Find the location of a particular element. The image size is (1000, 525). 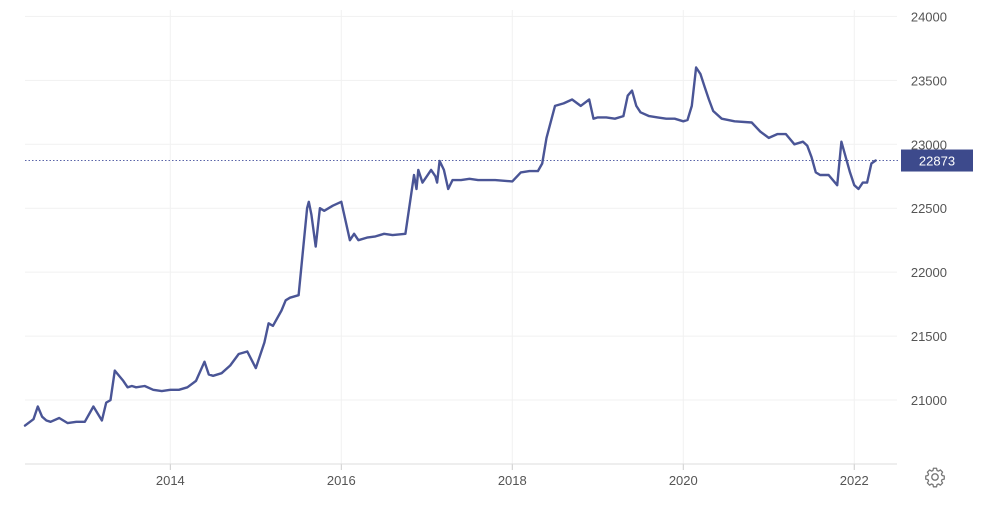

x-tick-label: 2018 is located at coordinates (512, 480).